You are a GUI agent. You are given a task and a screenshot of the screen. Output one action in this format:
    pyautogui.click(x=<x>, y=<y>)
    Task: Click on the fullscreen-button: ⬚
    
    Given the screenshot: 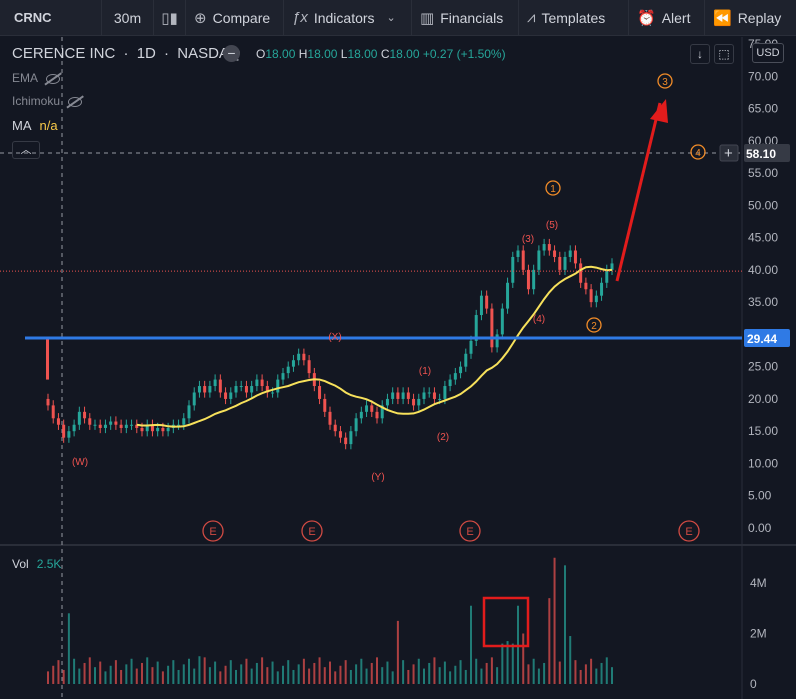 What is the action you would take?
    pyautogui.click(x=724, y=54)
    